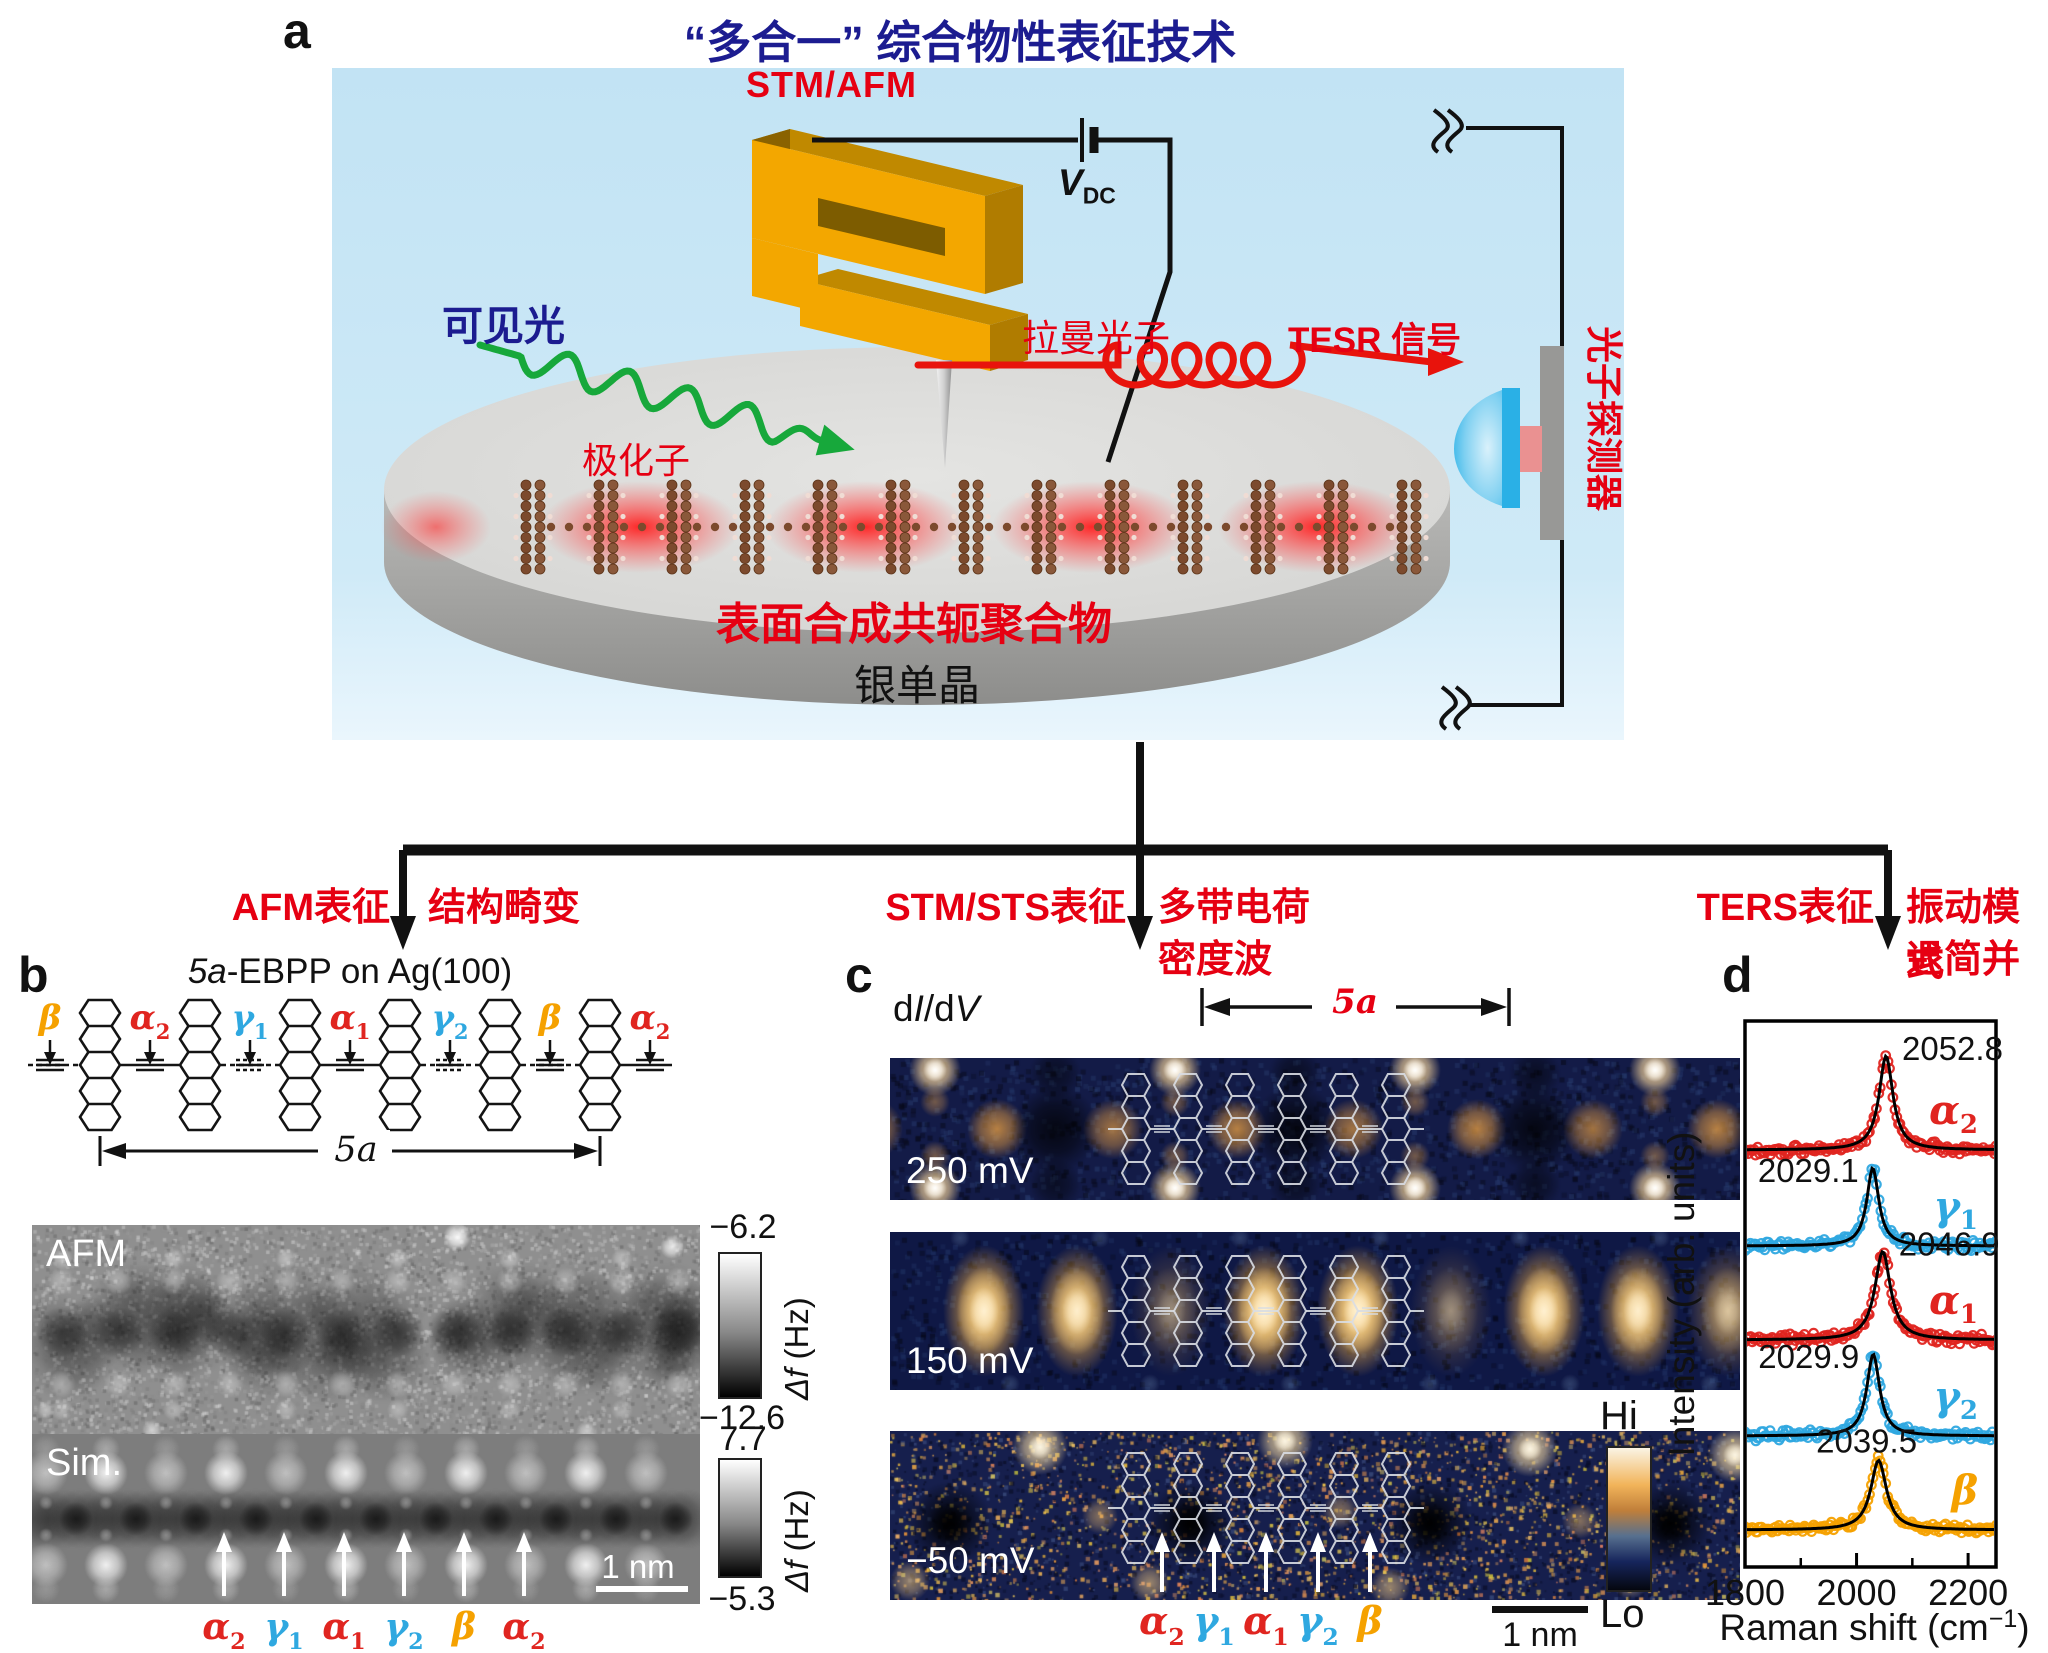 Image resolution: width=2048 pixels, height=1653 pixels. I want to click on polymer-label: 表面合成共轭聚合物, so click(914, 624).